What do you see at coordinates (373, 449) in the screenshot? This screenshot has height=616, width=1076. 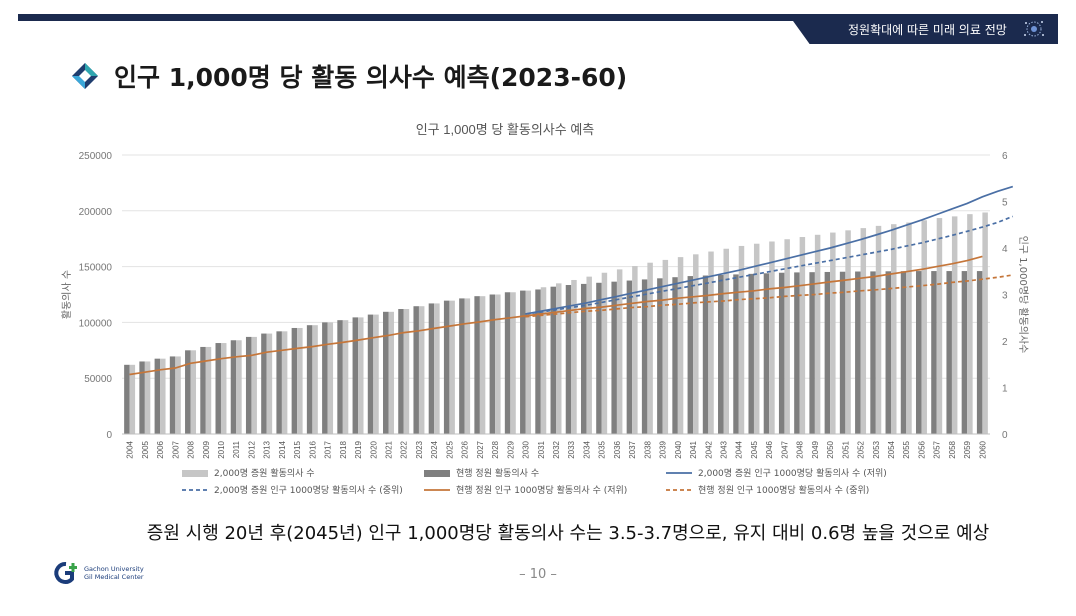 I see `x-tick-label: 2020` at bounding box center [373, 449].